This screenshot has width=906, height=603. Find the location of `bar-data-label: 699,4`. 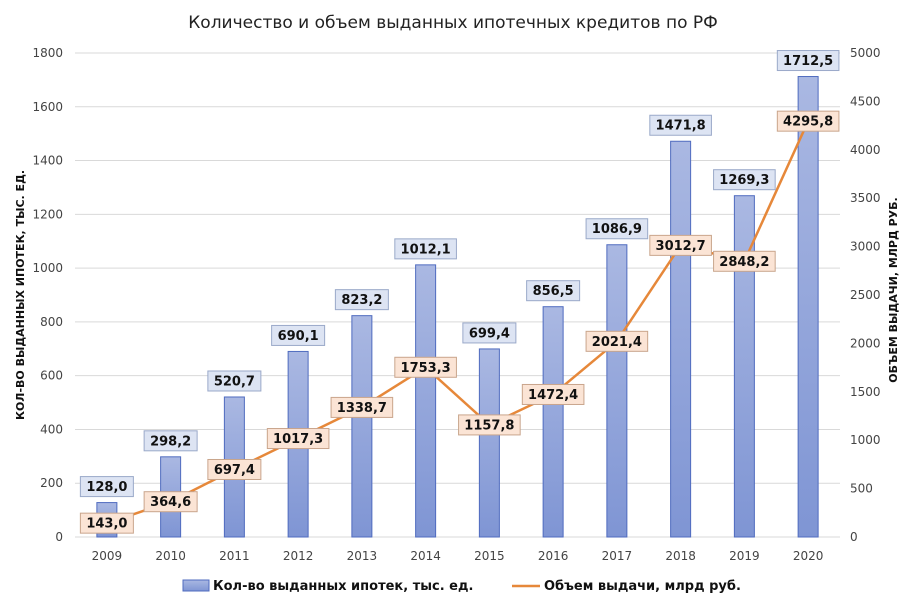

bar-data-label: 699,4 is located at coordinates (489, 333).